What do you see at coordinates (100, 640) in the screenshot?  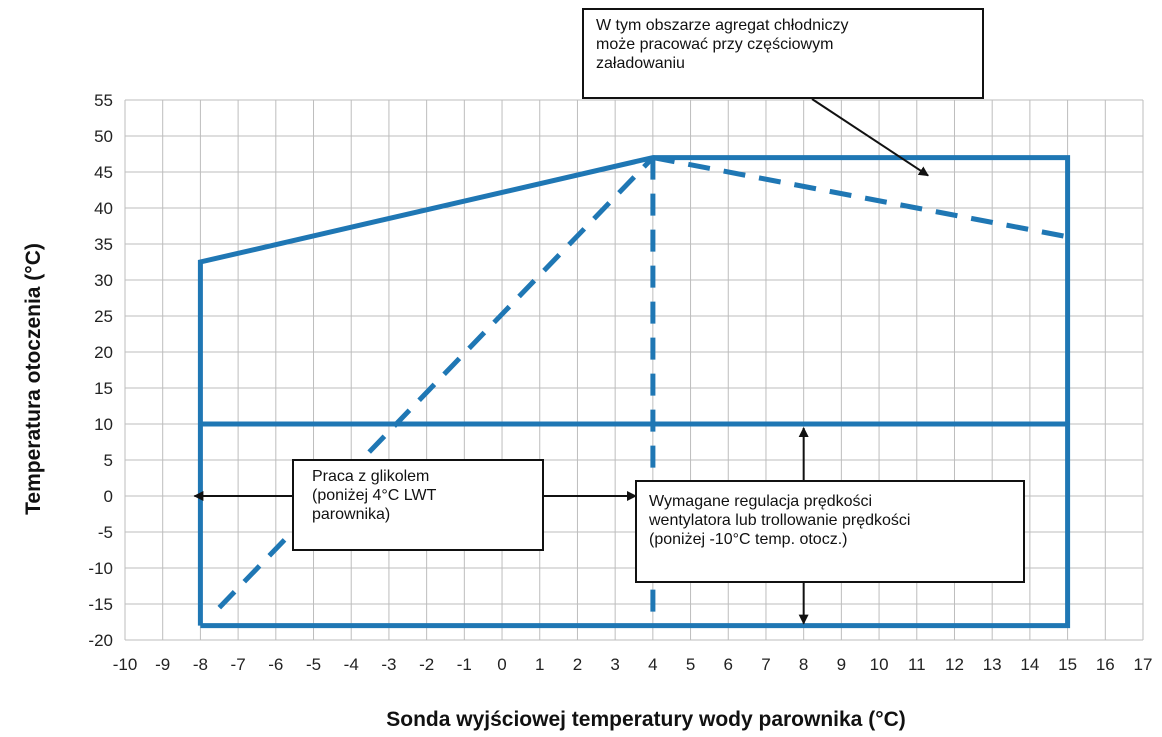 I see `y-tick-label: -20` at bounding box center [100, 640].